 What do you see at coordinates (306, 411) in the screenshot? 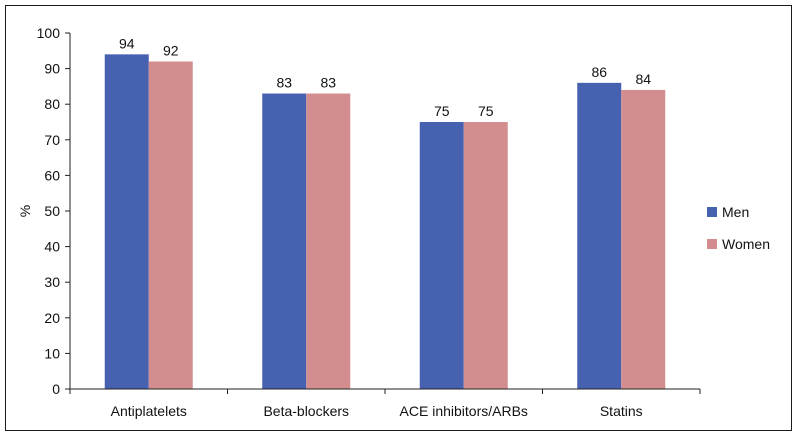
I see `x-tick-label: Beta-blockers` at bounding box center [306, 411].